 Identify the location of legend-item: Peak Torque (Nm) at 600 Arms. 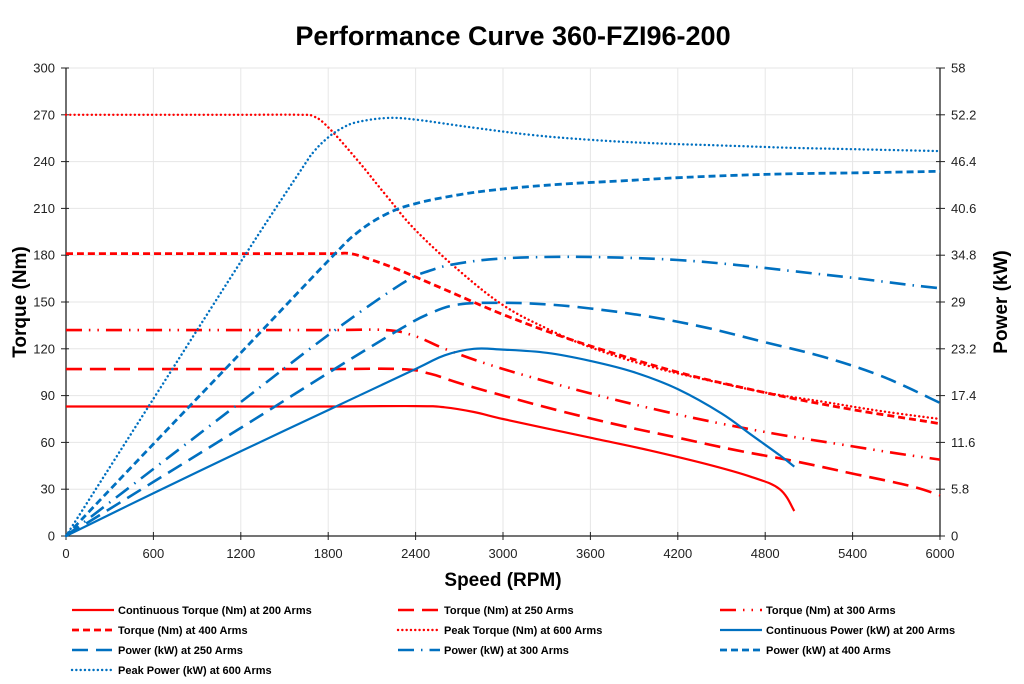
(499, 631).